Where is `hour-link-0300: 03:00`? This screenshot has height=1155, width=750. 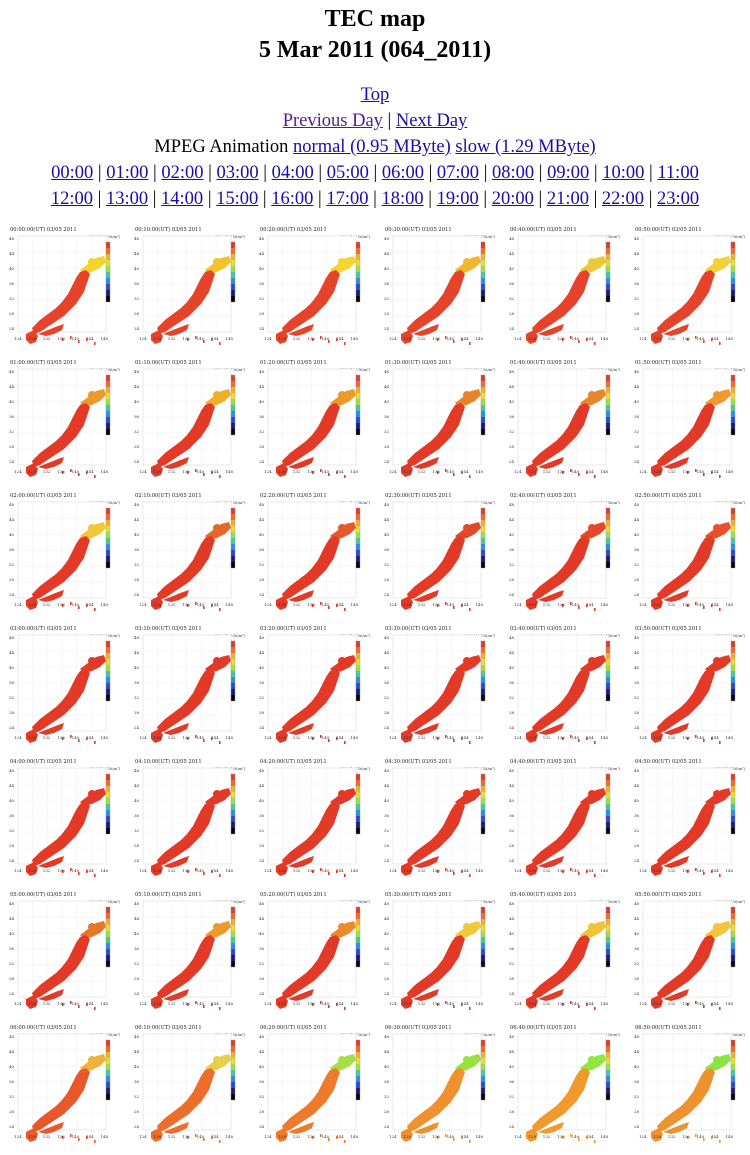 hour-link-0300: 03:00 is located at coordinates (237, 173).